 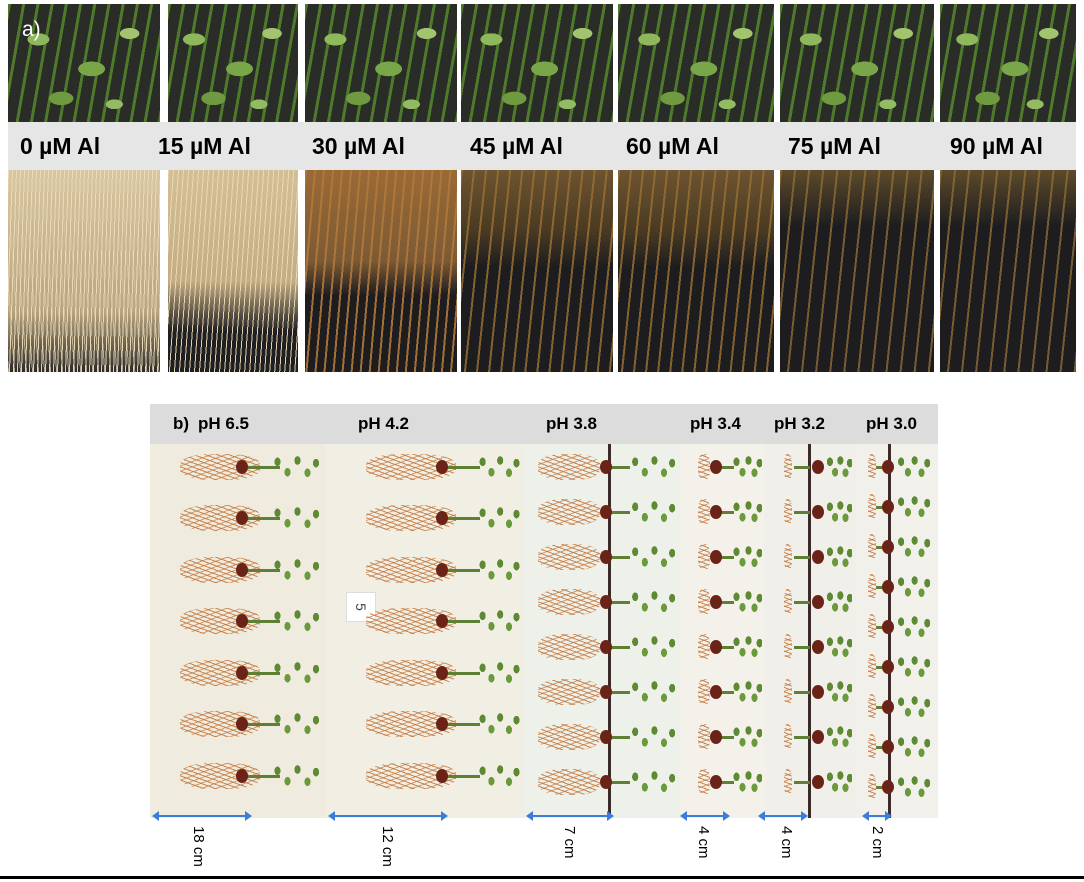 I want to click on scale-label-ph42: 12 cm, so click(x=387, y=846).